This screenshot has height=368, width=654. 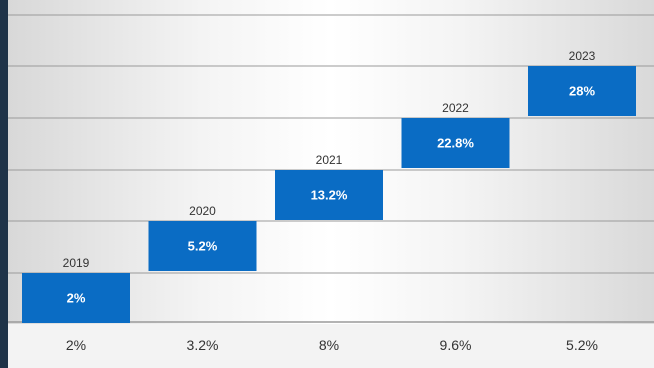 I want to click on bar-value-label-2023: 28%, so click(x=582, y=90).